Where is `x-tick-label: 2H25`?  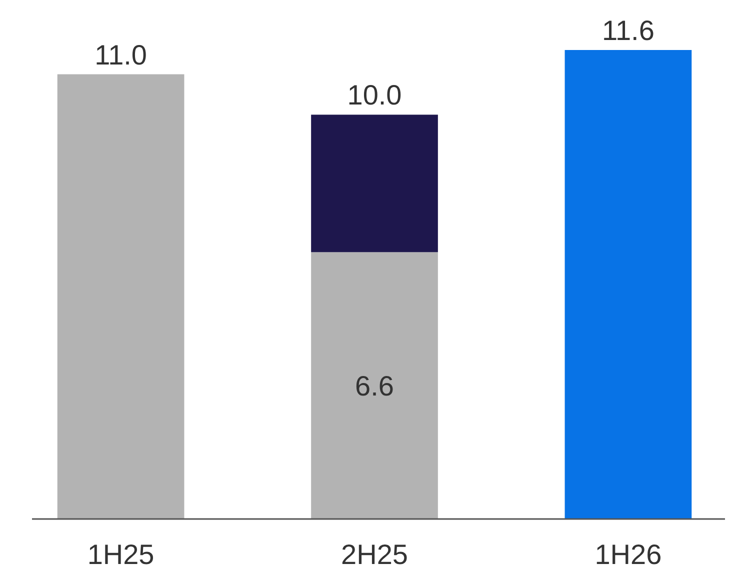
x-tick-label: 2H25 is located at coordinates (374, 554).